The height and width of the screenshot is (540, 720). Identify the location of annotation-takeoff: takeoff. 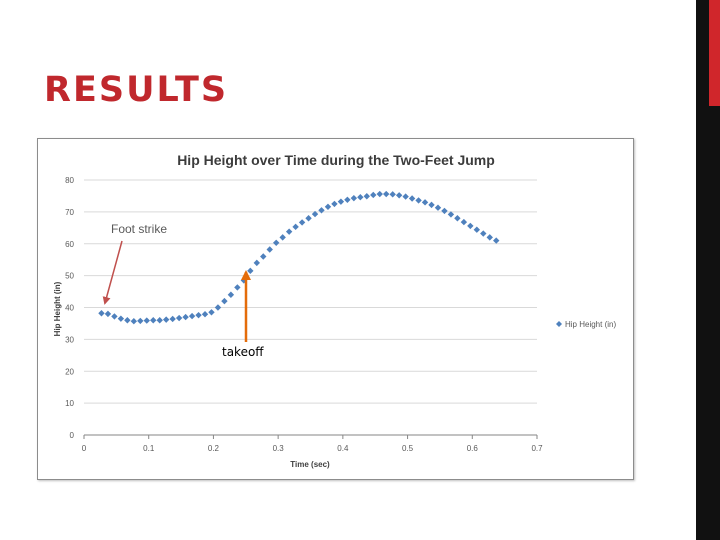
(243, 352).